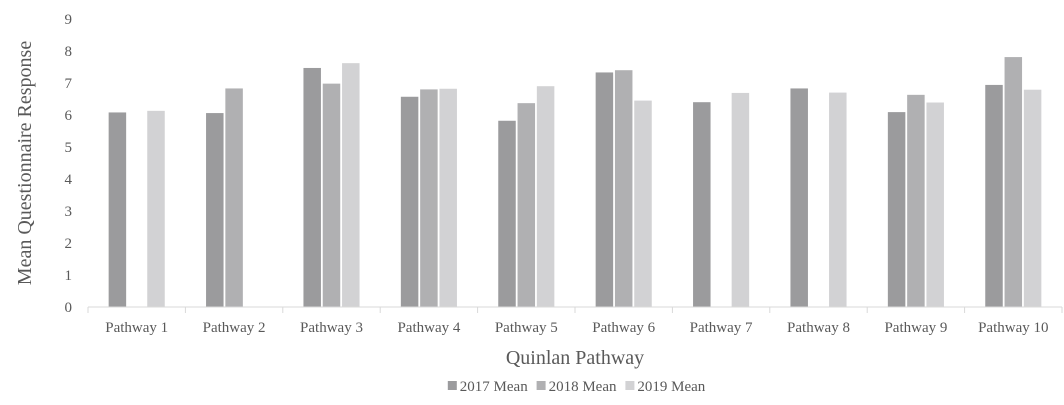 This screenshot has width=1064, height=405. Describe the element at coordinates (702, 204) in the screenshot. I see `bar-pathway-7-2017-mean` at that location.